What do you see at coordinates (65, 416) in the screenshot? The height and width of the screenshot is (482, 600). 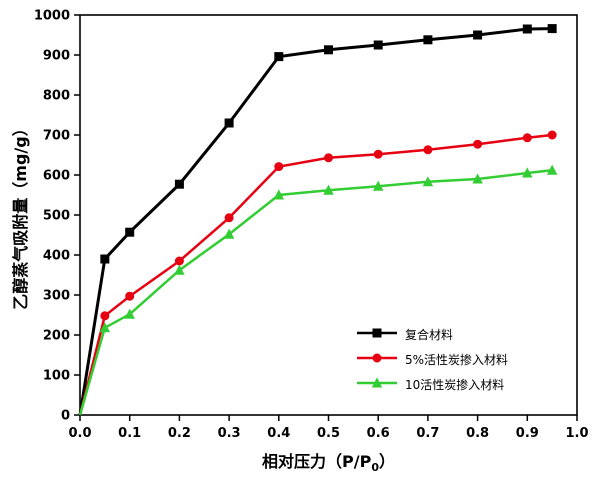 I see `y-tick-label: 0` at bounding box center [65, 416].